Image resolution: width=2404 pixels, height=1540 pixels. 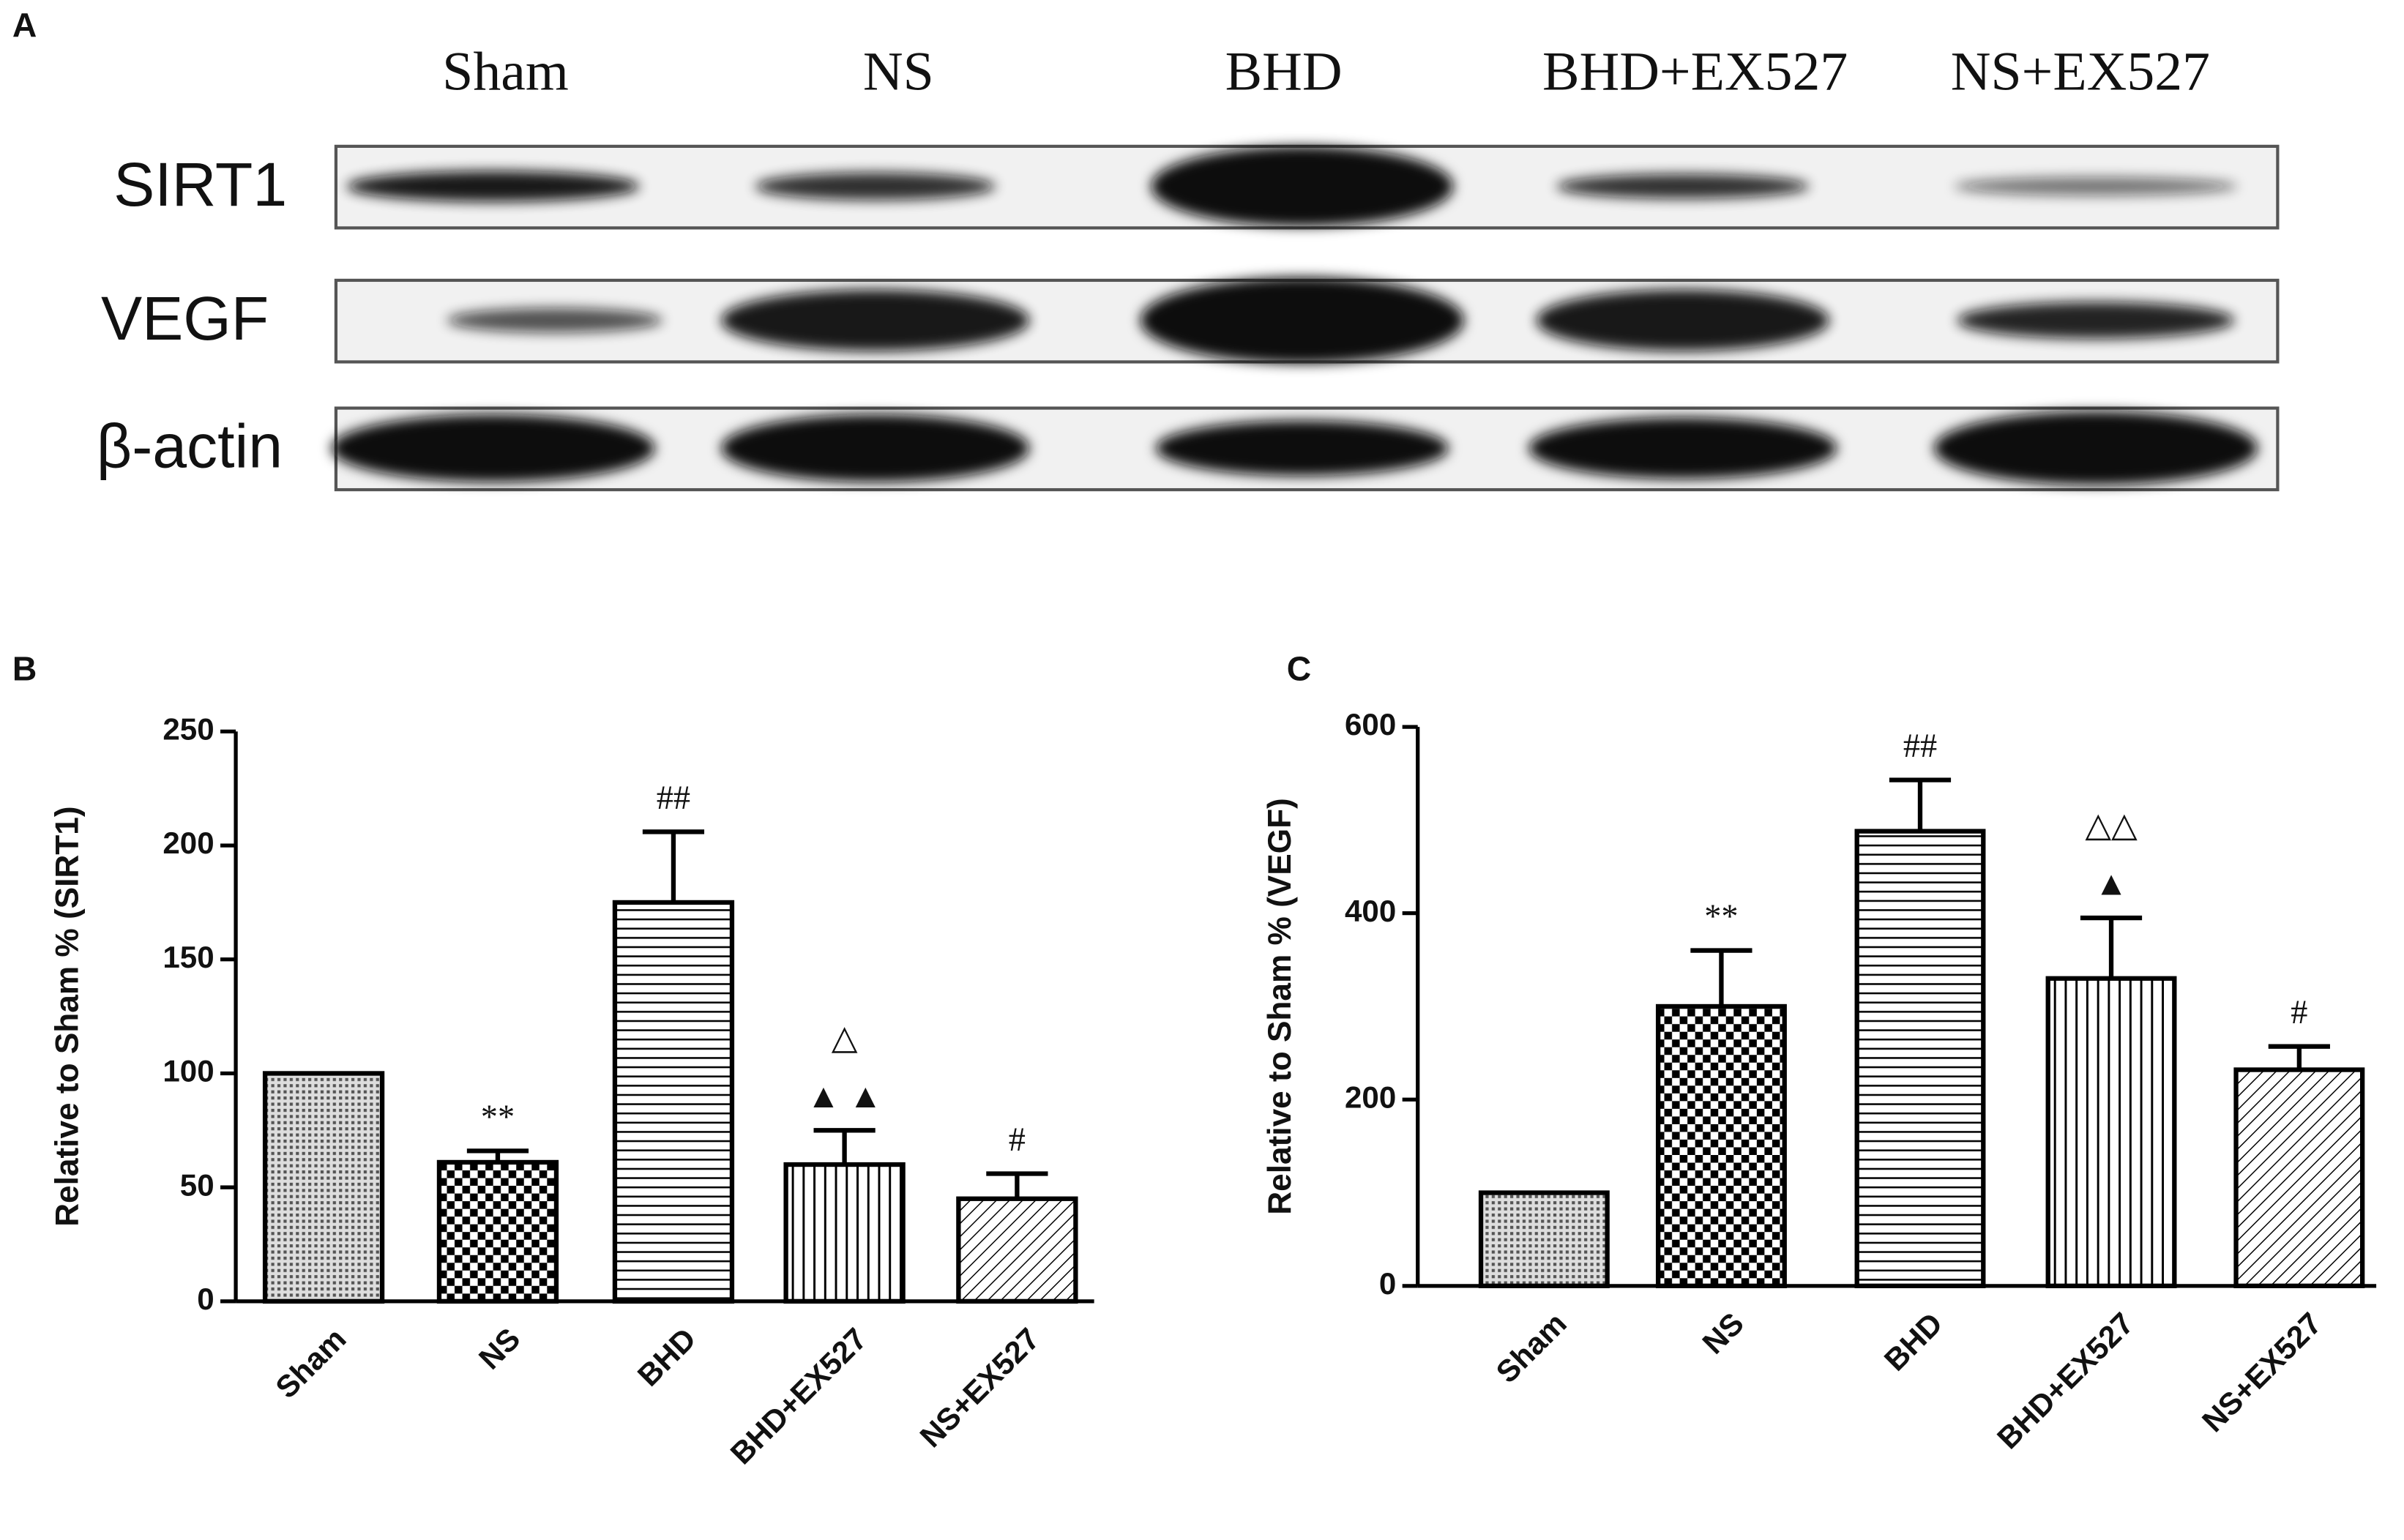 I want to click on row-label: SIRT1, so click(x=200, y=184).